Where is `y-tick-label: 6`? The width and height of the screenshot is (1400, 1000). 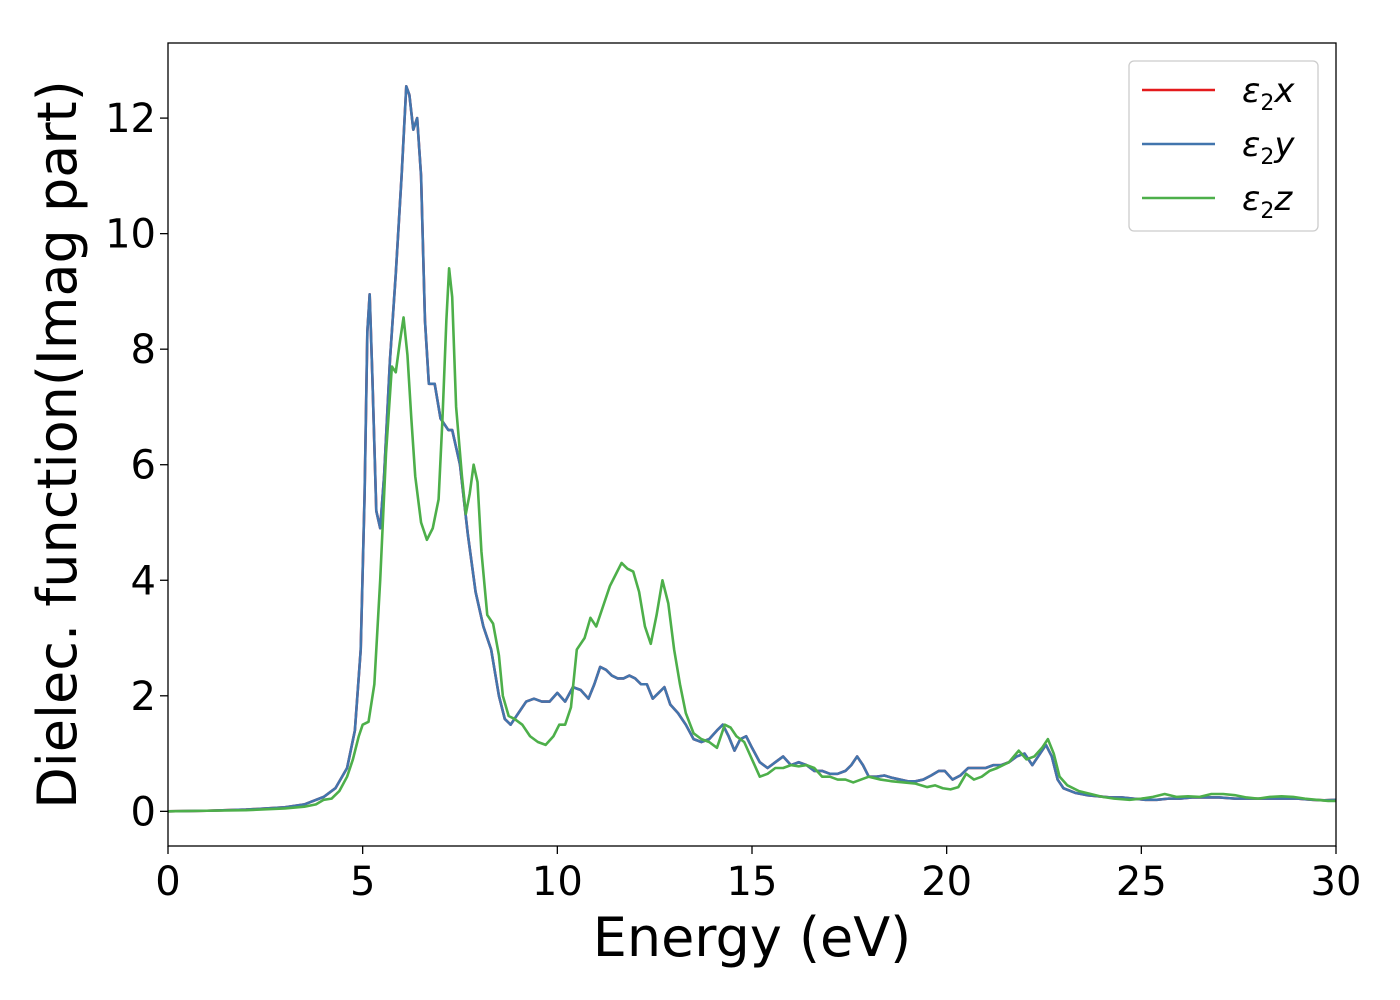
y-tick-label: 6 is located at coordinates (143, 466).